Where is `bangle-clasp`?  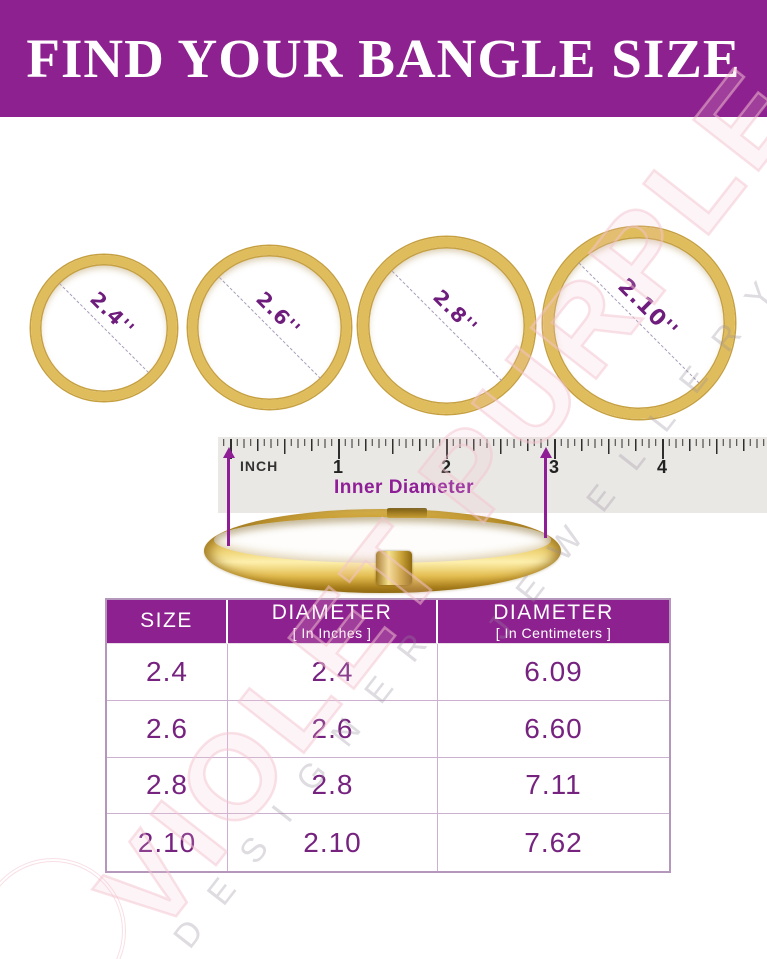
bangle-clasp is located at coordinates (394, 568).